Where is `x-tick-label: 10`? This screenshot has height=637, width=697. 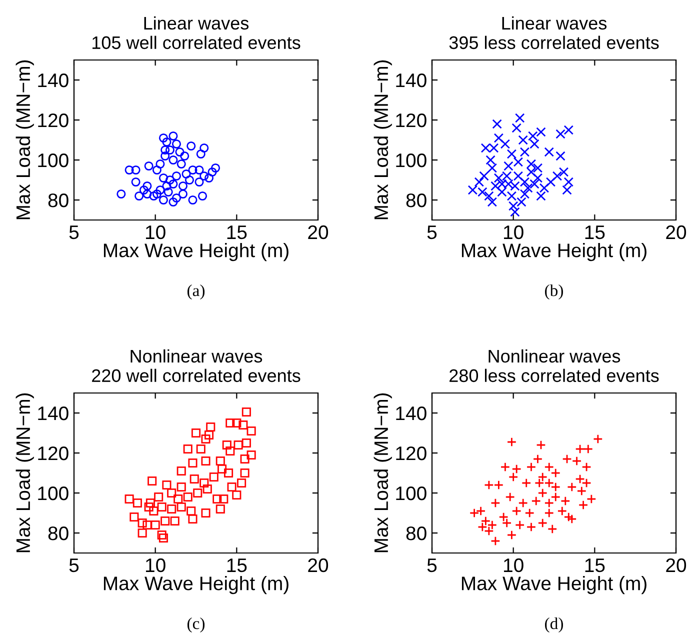
x-tick-label: 10 is located at coordinates (156, 565).